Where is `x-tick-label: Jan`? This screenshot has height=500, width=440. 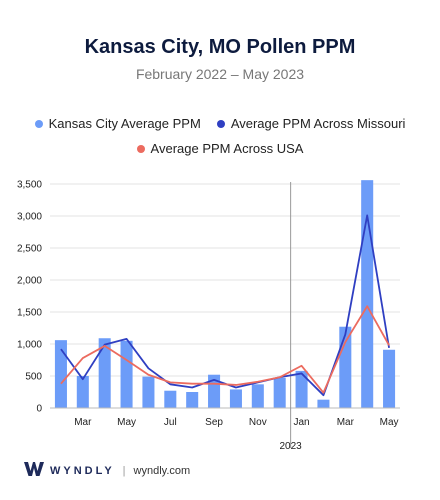
x-tick-label: Jan is located at coordinates (302, 422).